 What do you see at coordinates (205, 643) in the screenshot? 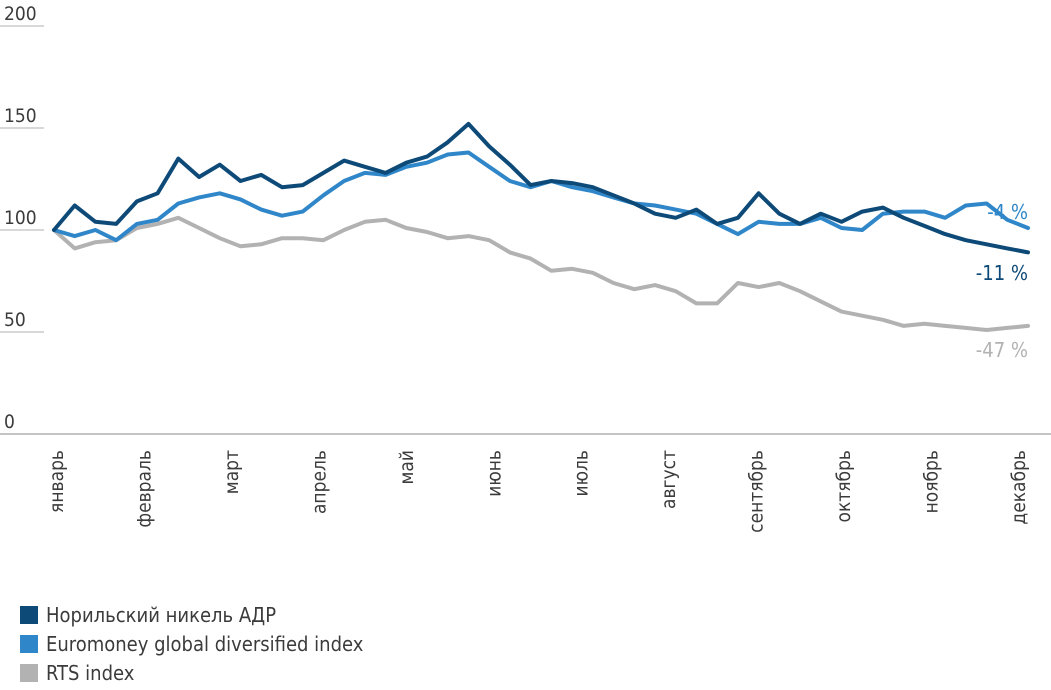
I see `legend-label-euromoney: Euromoney global diversified index` at bounding box center [205, 643].